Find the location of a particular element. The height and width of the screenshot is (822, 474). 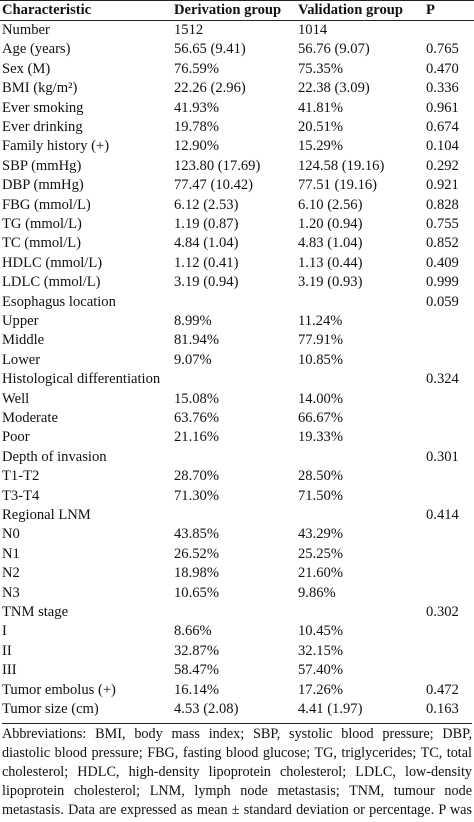

table-cell: III is located at coordinates (9, 670).